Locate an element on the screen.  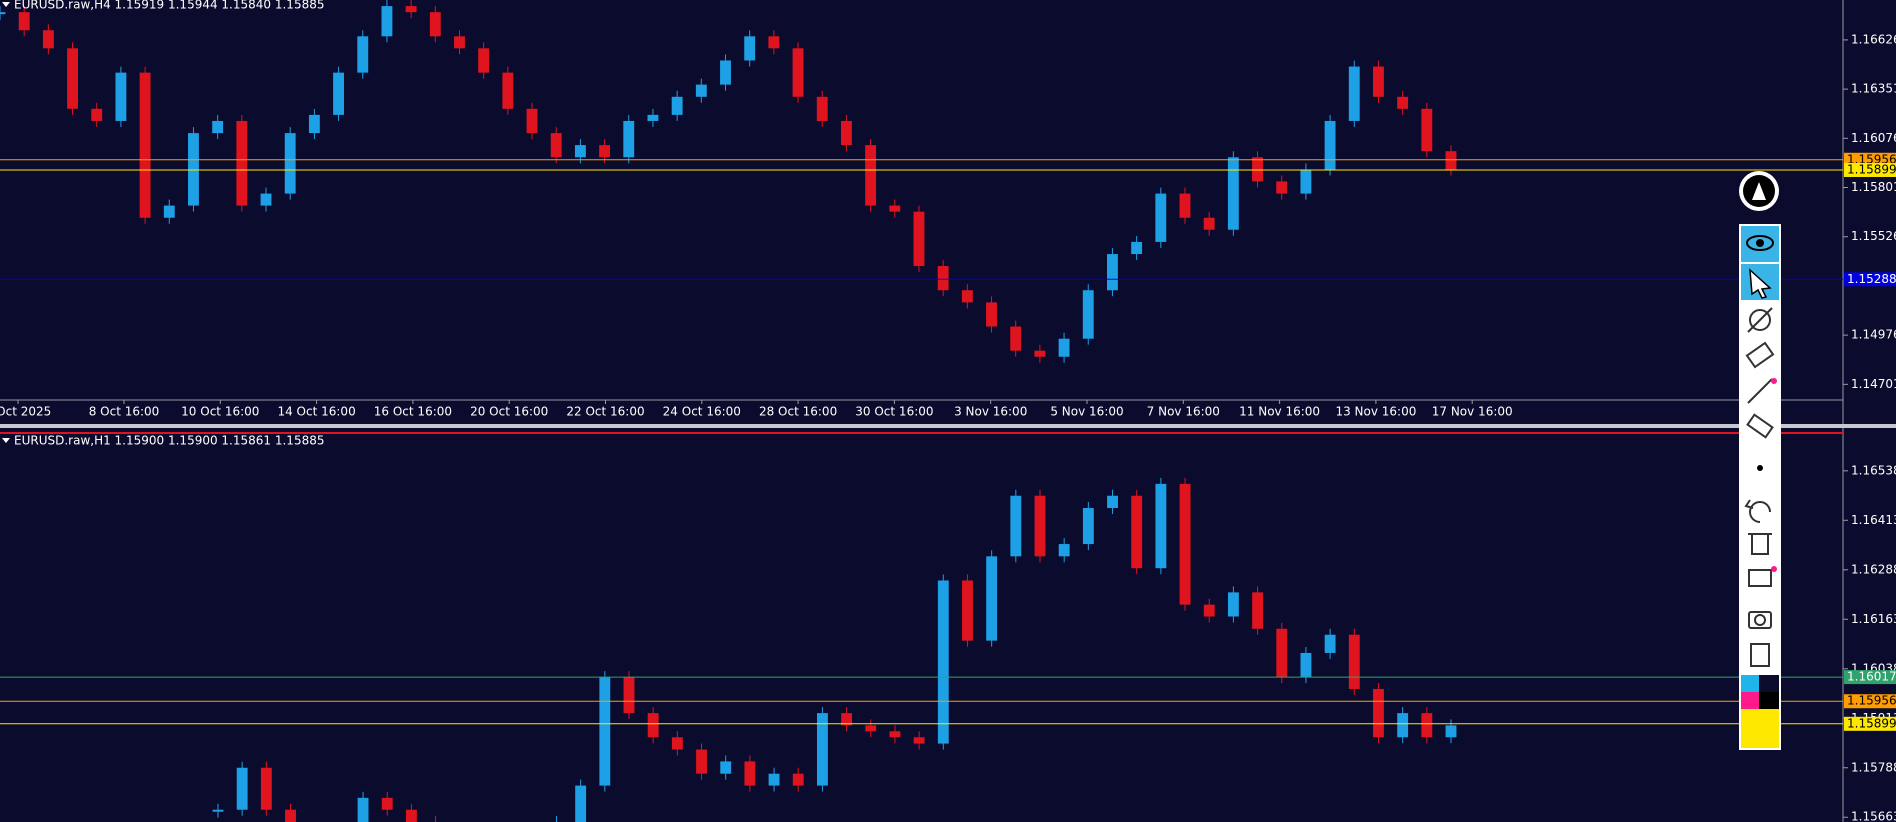
time-label: 24 Oct 16:00 is located at coordinates (702, 412).